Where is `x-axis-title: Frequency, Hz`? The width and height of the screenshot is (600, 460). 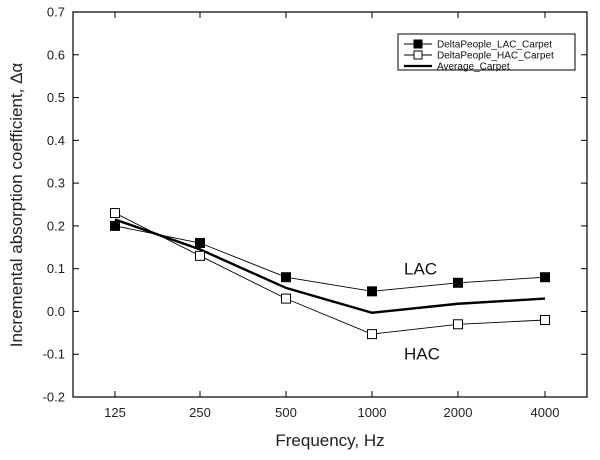 x-axis-title: Frequency, Hz is located at coordinates (329, 440).